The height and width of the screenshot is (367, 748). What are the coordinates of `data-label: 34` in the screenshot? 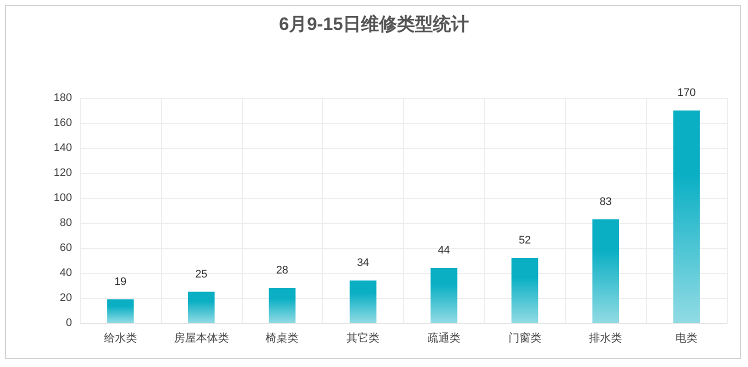 It's located at (363, 263).